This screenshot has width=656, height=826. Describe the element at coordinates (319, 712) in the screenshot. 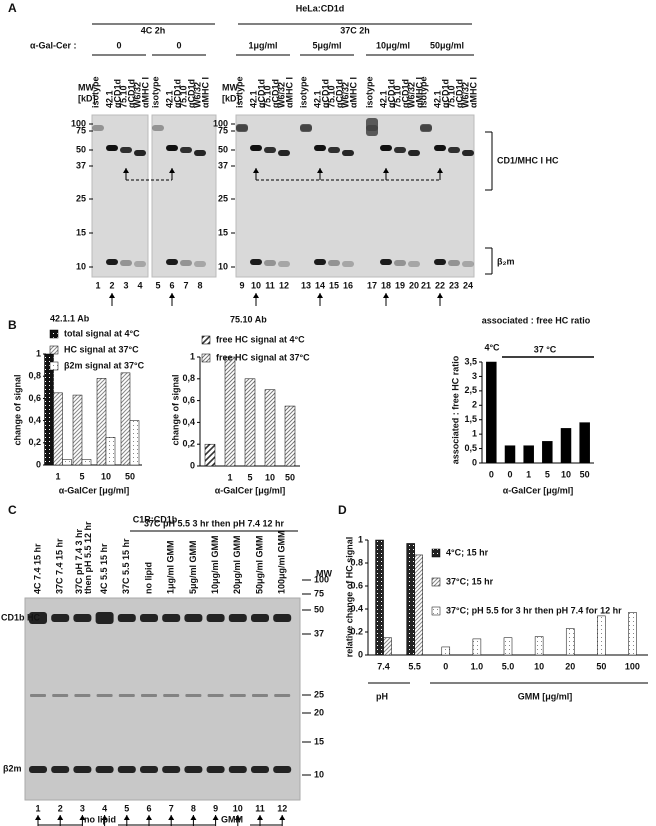

I see `mw-marker: 20` at that location.